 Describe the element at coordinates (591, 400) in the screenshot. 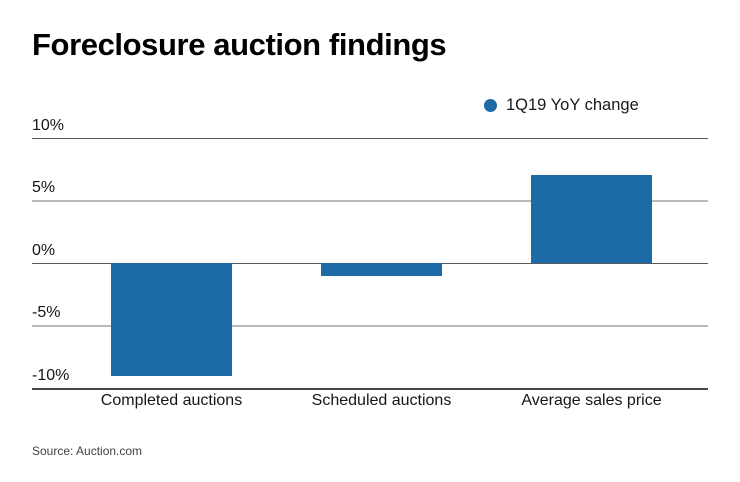

I see `x-axis-label-average-sales-price: Average sales price` at that location.